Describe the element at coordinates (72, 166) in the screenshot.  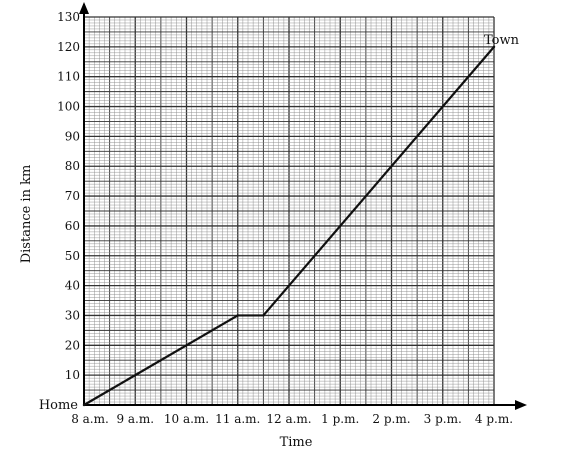
I see `y-tick-label: 80` at that location.